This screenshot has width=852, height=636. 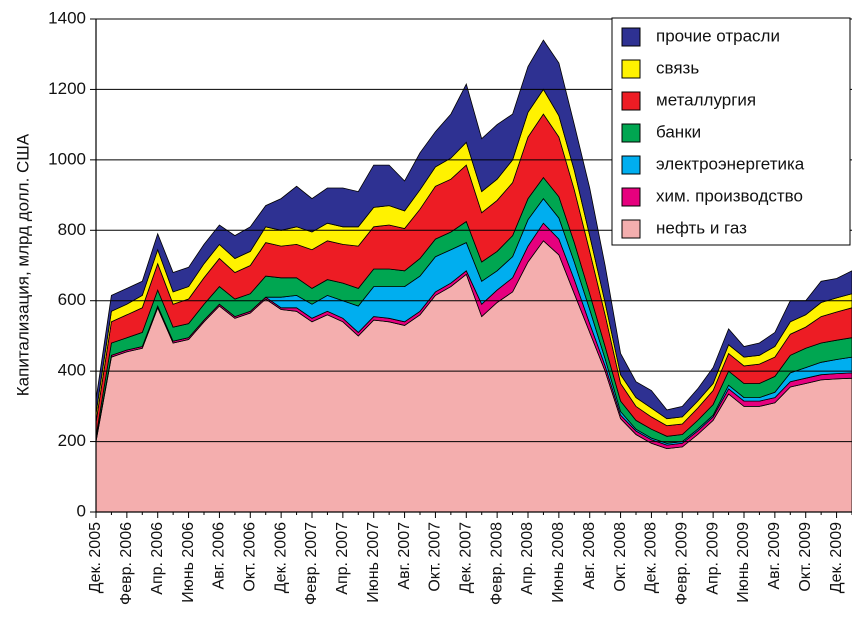 What do you see at coordinates (22, 264) in the screenshot?
I see `y-axis-label: Капитализация, млрд долл. США` at bounding box center [22, 264].